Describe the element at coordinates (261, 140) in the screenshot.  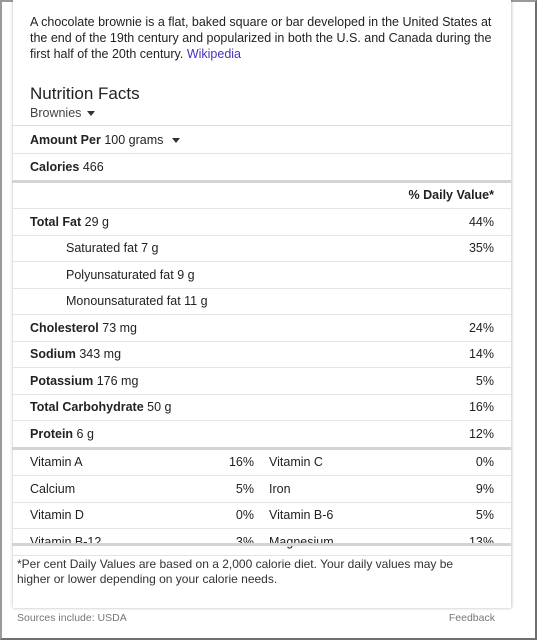
I see `amount-row: Amount Per 100 grams` at that location.